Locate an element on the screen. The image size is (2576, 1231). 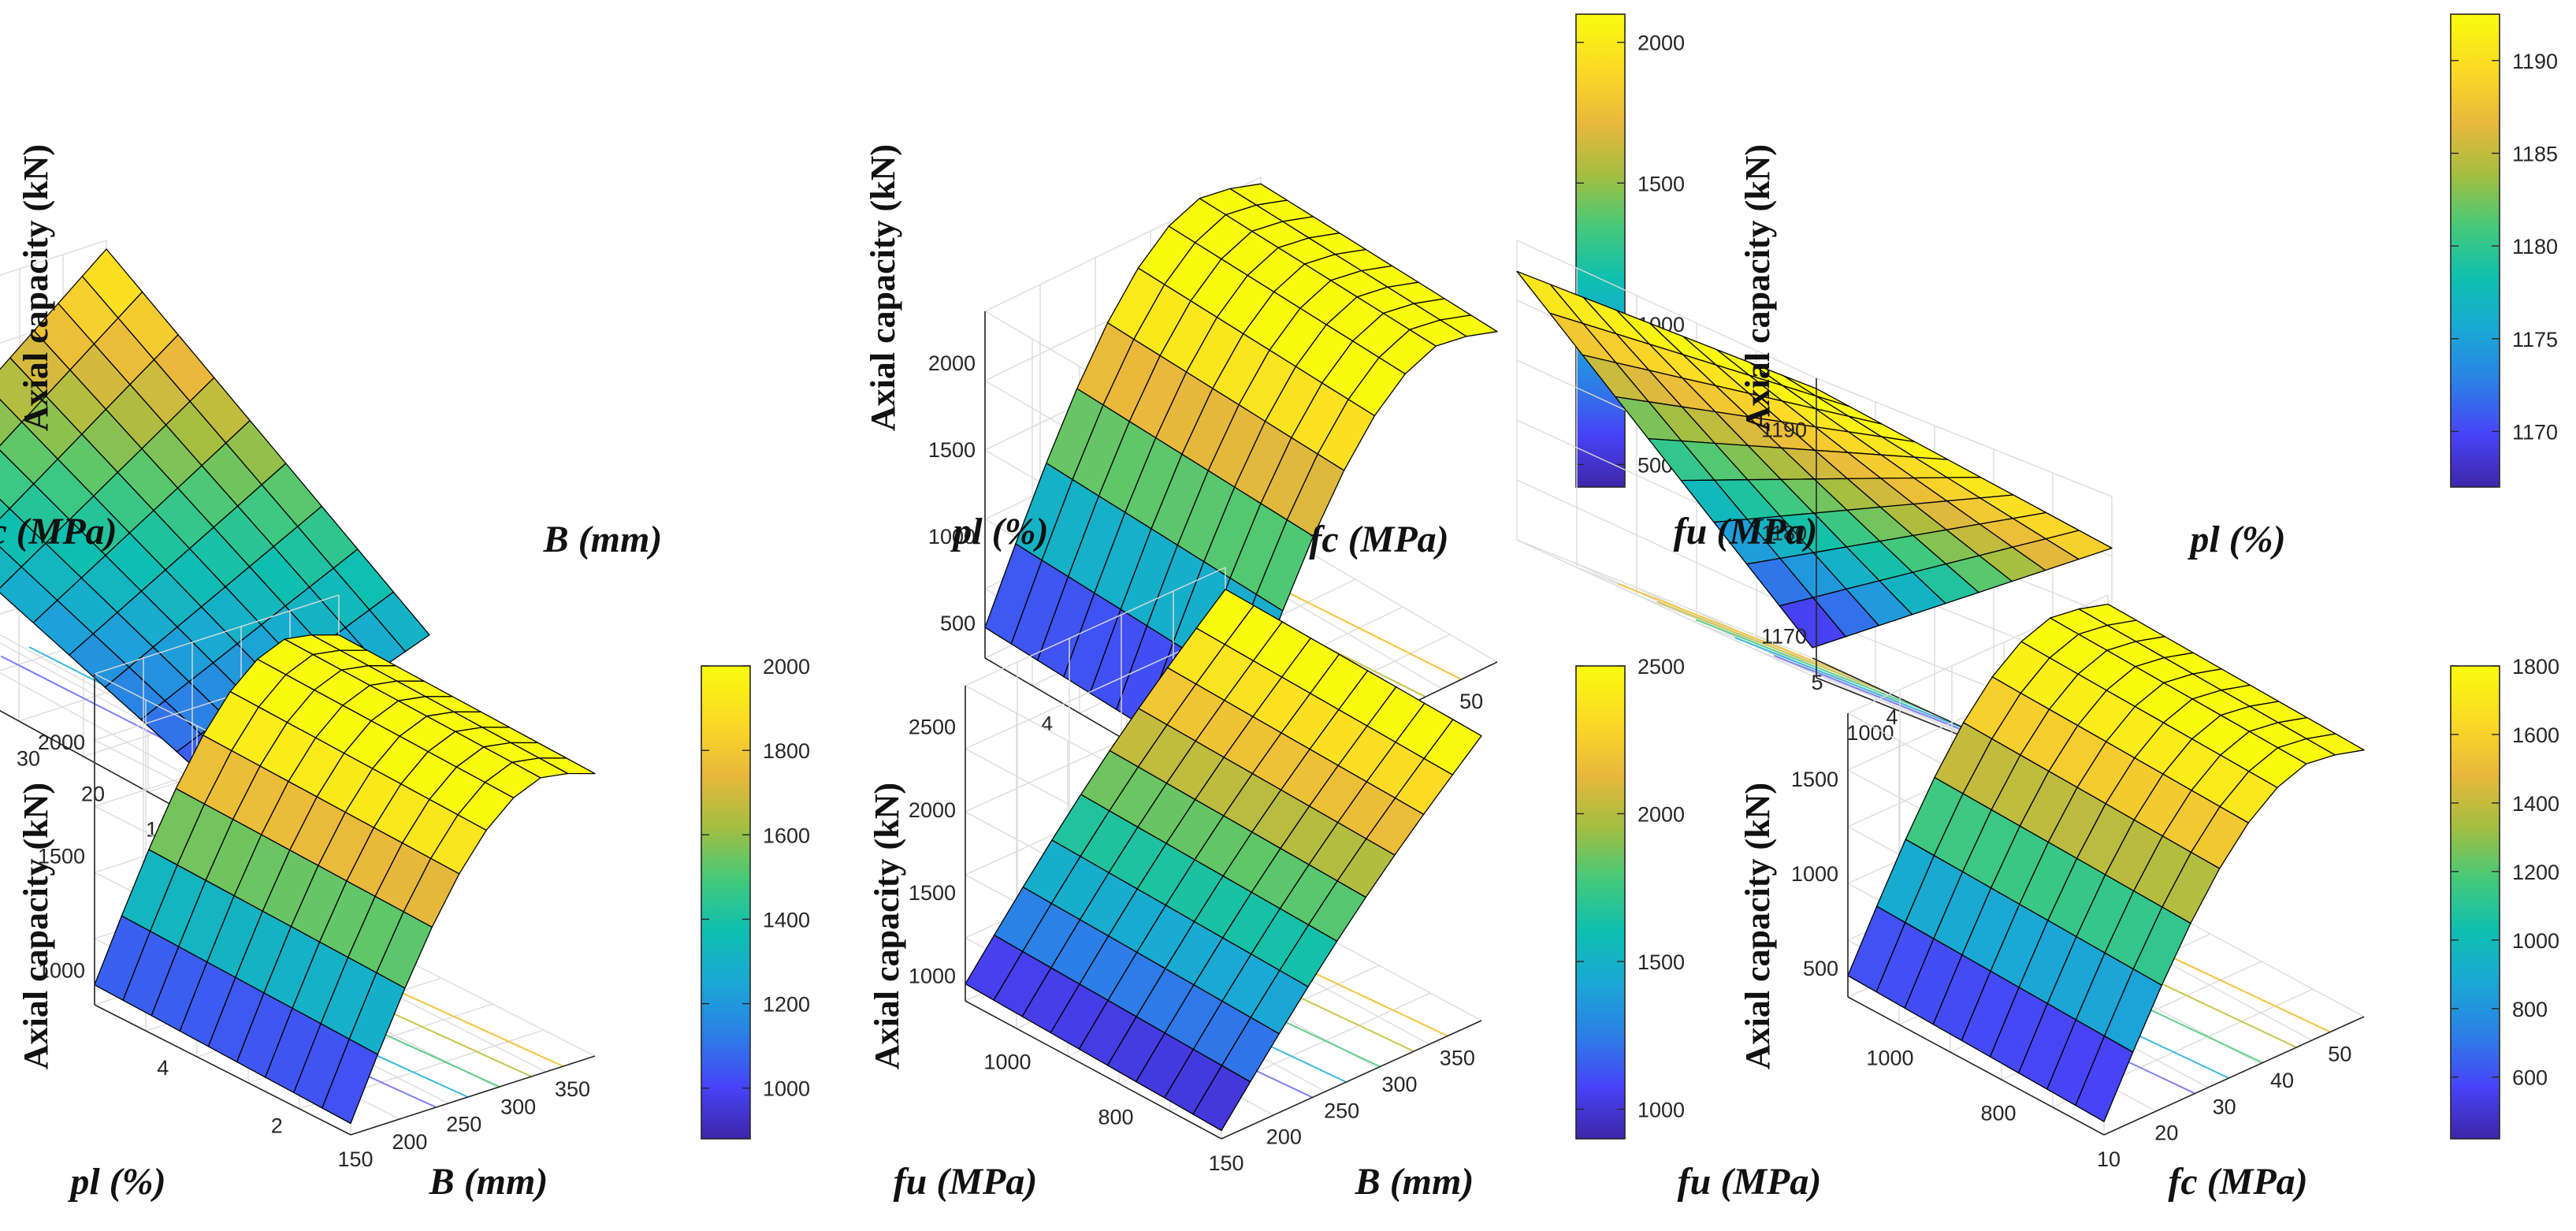
colorbar: 1000 1200 1400 1600 1800 2000 is located at coordinates (755, 897).